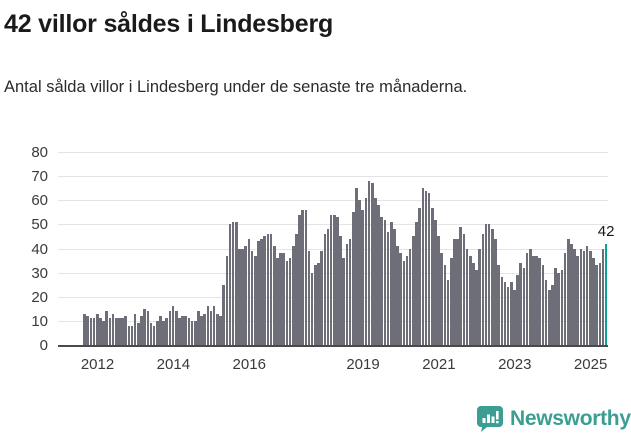  Describe the element at coordinates (570, 418) in the screenshot. I see `logo-wordmark: Newsworthy` at that location.